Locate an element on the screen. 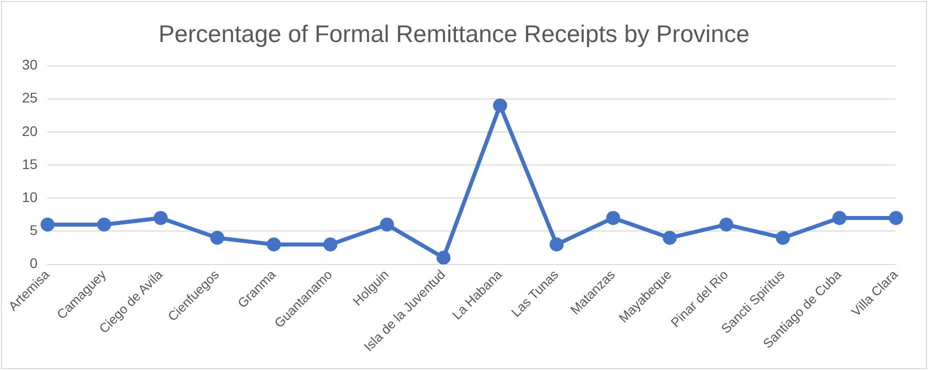 Image resolution: width=928 pixels, height=370 pixels. y-tick-label: 5 is located at coordinates (34, 230).